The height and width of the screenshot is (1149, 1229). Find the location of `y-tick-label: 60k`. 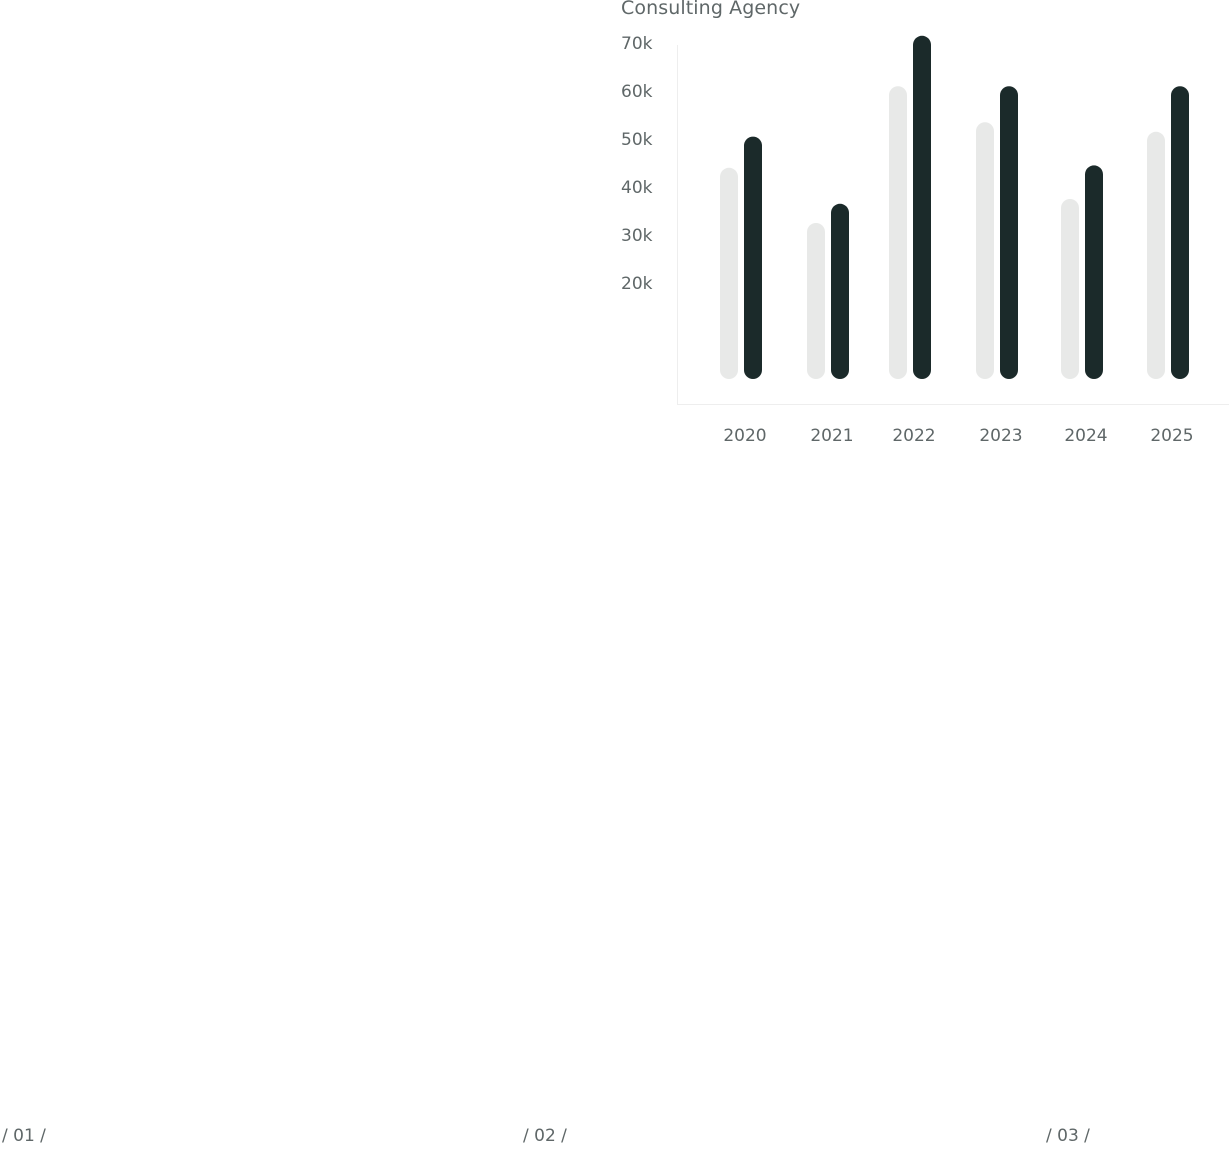

y-tick-label: 60k is located at coordinates (637, 92).